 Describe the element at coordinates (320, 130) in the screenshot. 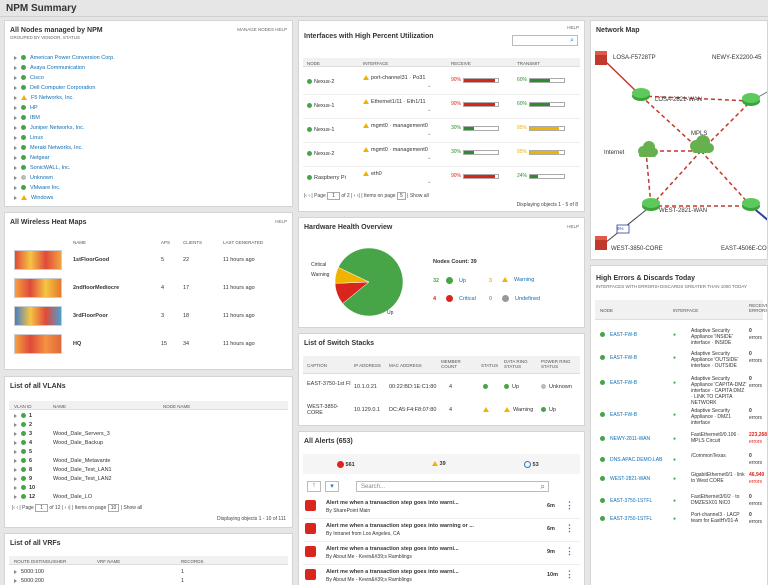

I see `interface-node: Nexus-1` at that location.